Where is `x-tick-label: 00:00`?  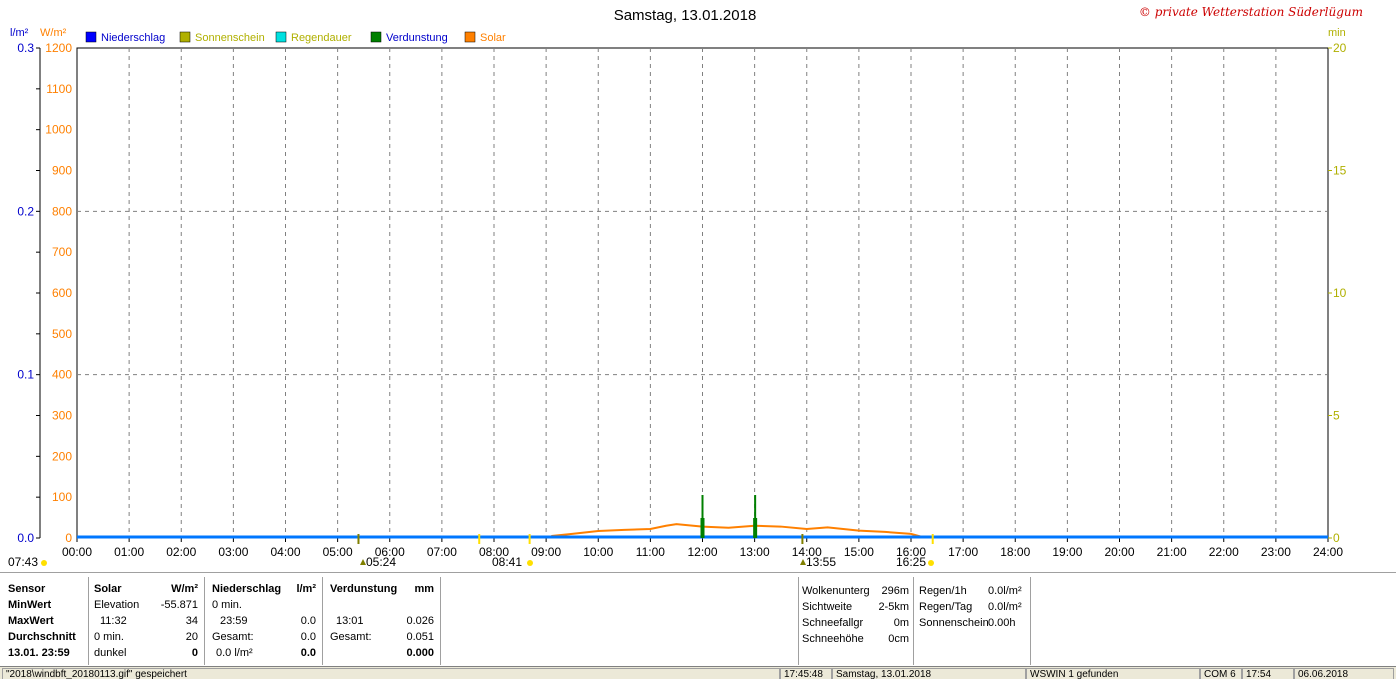
x-tick-label: 00:00 is located at coordinates (77, 552).